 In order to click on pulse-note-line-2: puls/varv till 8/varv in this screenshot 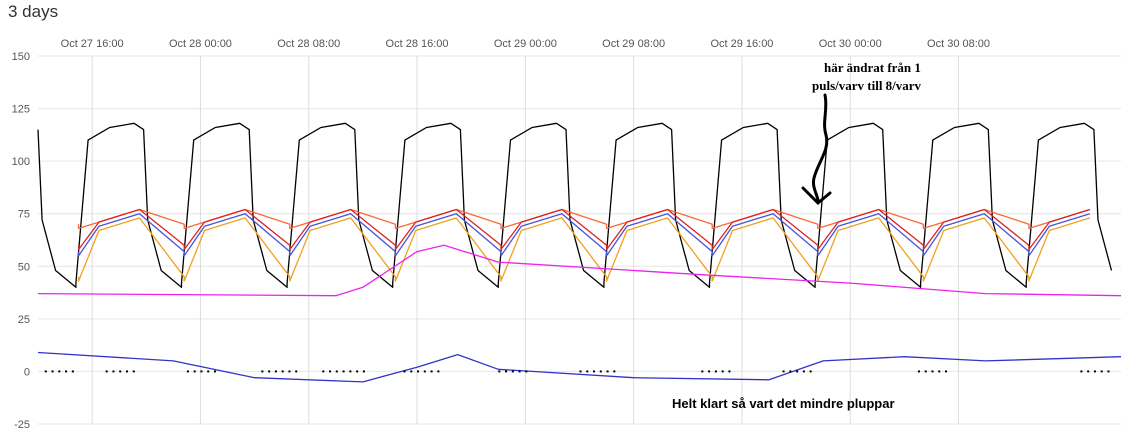, I will do `click(867, 85)`.